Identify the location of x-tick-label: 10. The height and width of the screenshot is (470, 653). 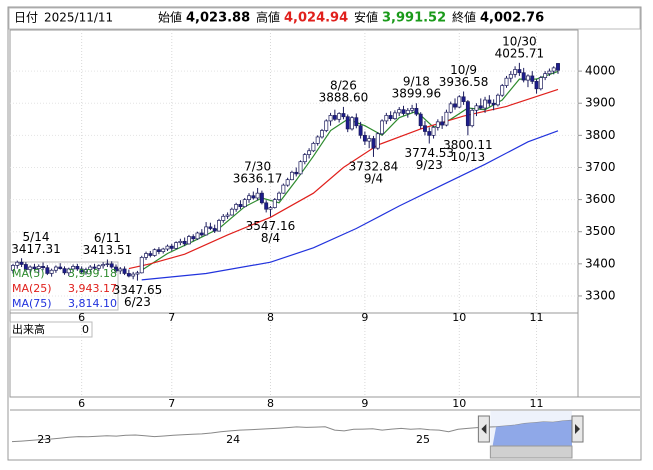
(459, 403).